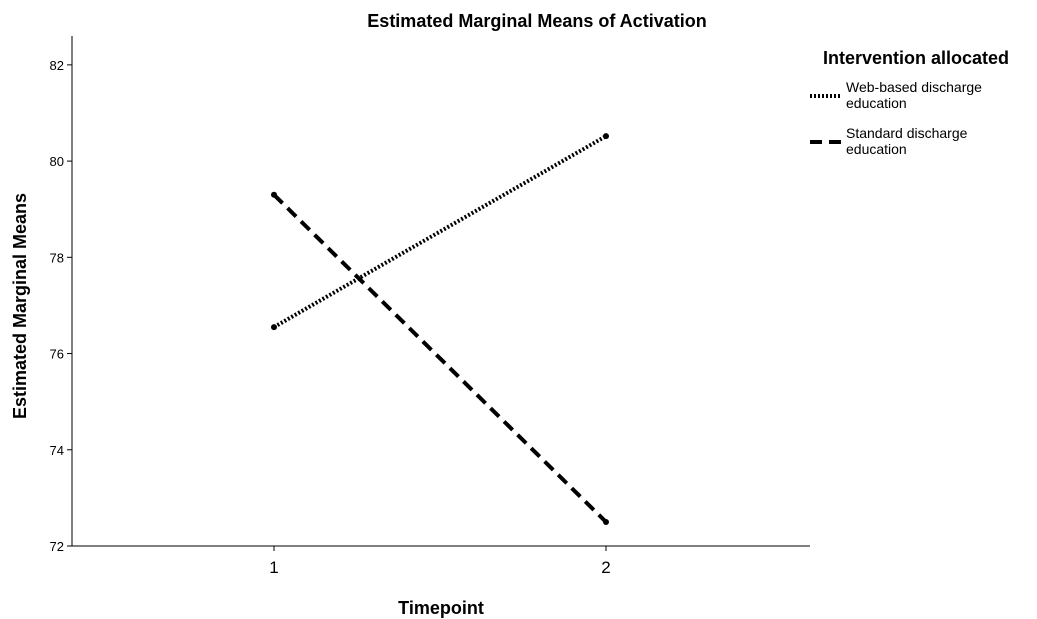  What do you see at coordinates (876, 103) in the screenshot?
I see `legend-label-1: education` at bounding box center [876, 103].